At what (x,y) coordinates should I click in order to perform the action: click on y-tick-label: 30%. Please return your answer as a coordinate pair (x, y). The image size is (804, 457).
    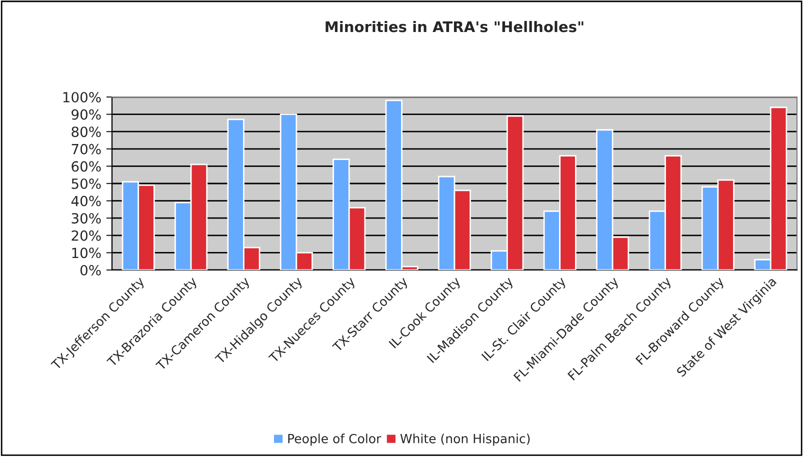
    Looking at the image, I should click on (86, 218).